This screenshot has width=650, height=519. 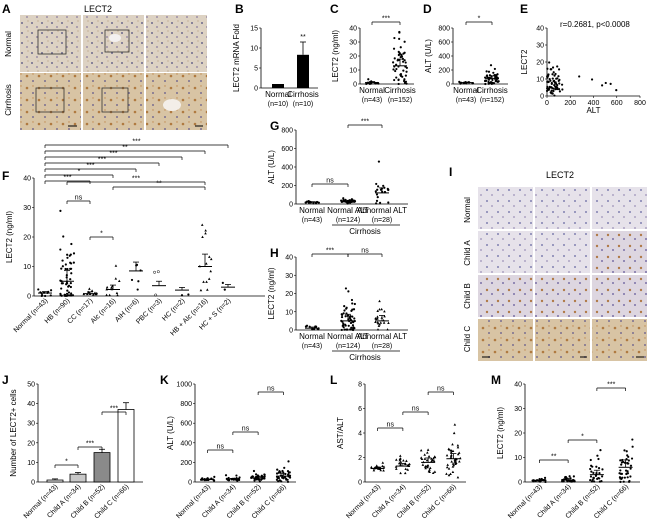 What do you see at coordinates (303, 94) in the screenshot?
I see `panel-b-cat-1: Cirrhosis` at bounding box center [303, 94].